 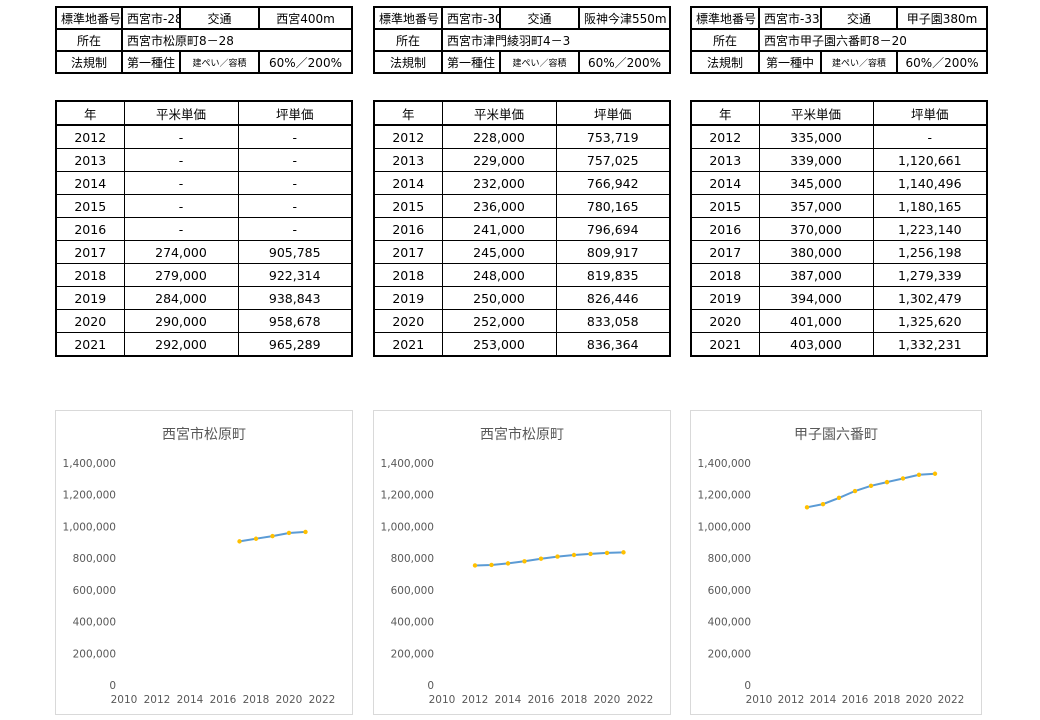 I want to click on table-row: 2017 380,000 1,256,198, so click(x=839, y=252).